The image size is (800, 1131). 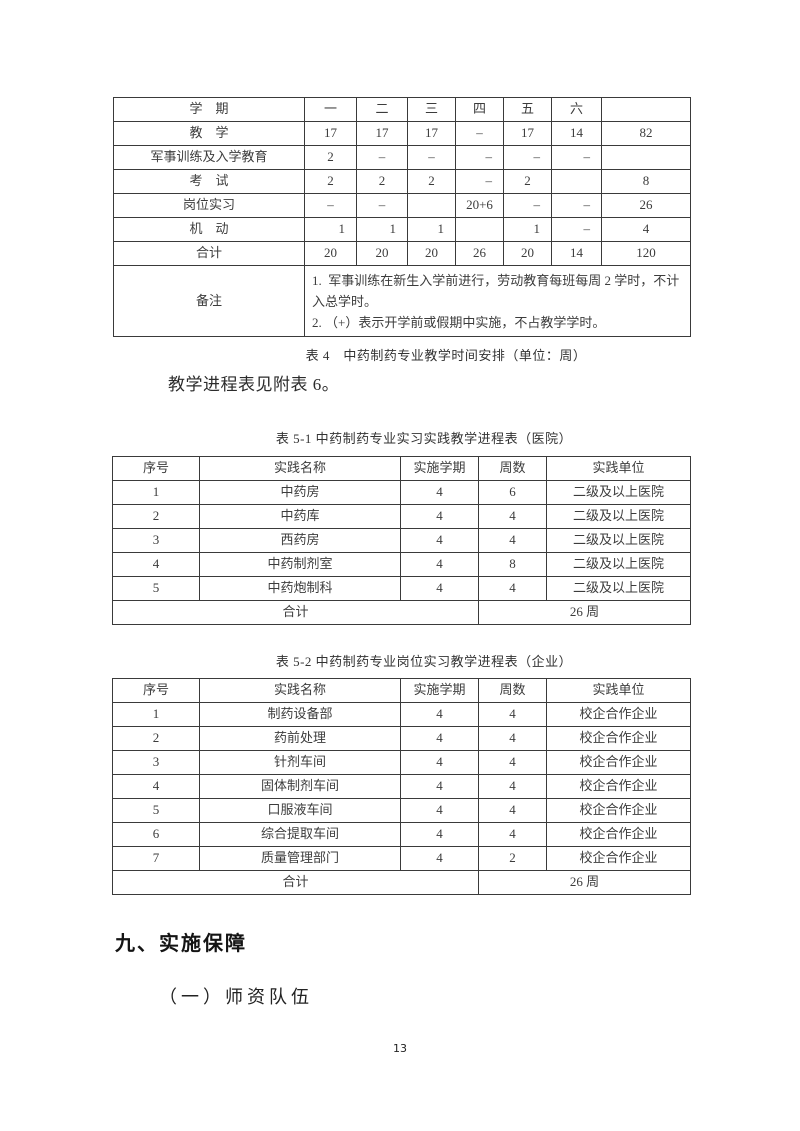 I want to click on total-label: 合计, so click(x=295, y=882).